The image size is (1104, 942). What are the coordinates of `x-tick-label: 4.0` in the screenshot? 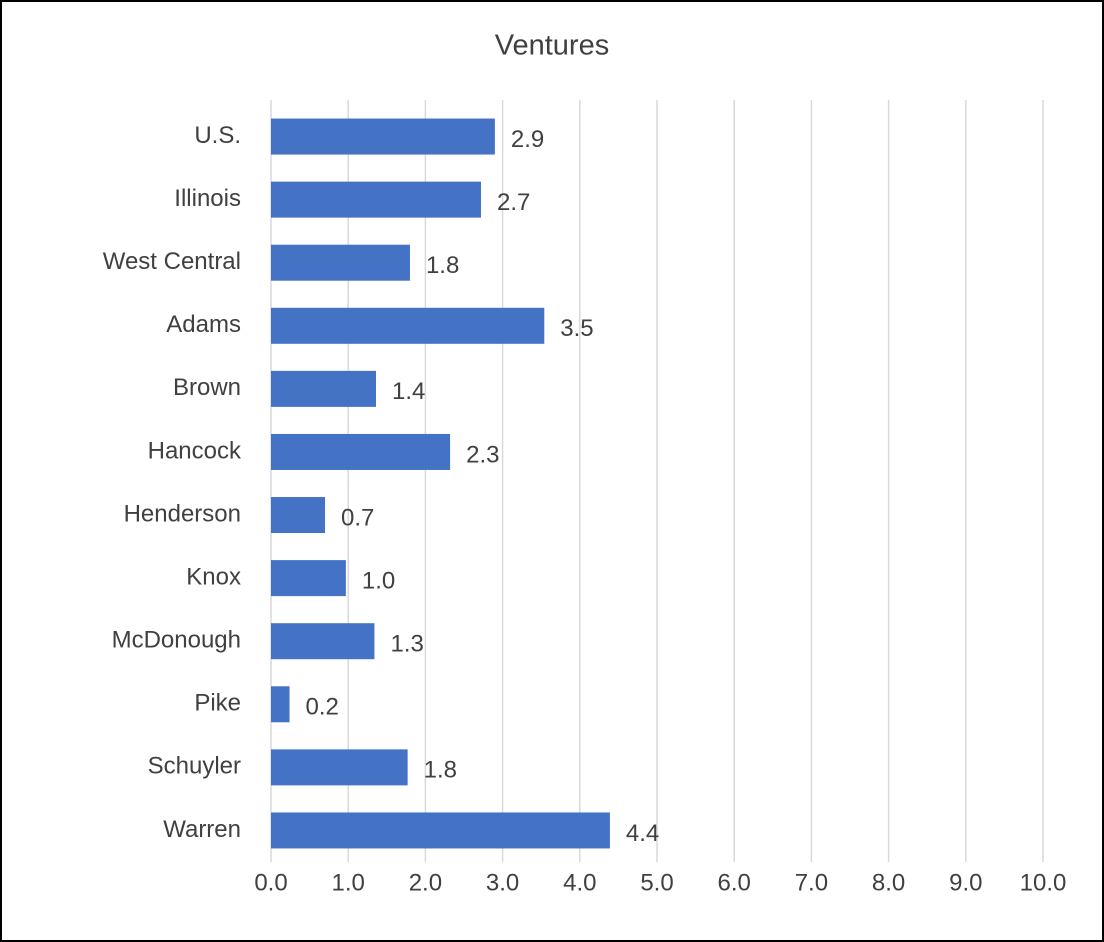 It's located at (579, 882).